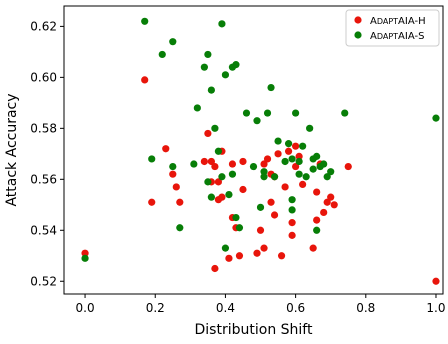 The image size is (448, 344). What do you see at coordinates (295, 308) in the screenshot?
I see `x-tick-label: 0.6` at bounding box center [295, 308].